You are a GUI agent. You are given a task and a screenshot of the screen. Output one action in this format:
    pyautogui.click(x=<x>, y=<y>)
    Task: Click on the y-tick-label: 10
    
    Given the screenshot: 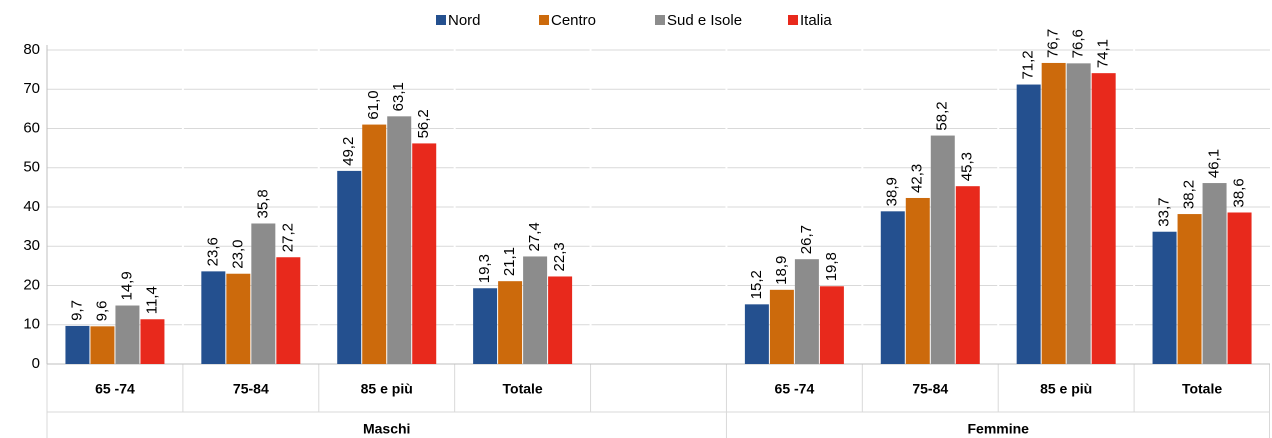 What is the action you would take?
    pyautogui.click(x=31, y=324)
    